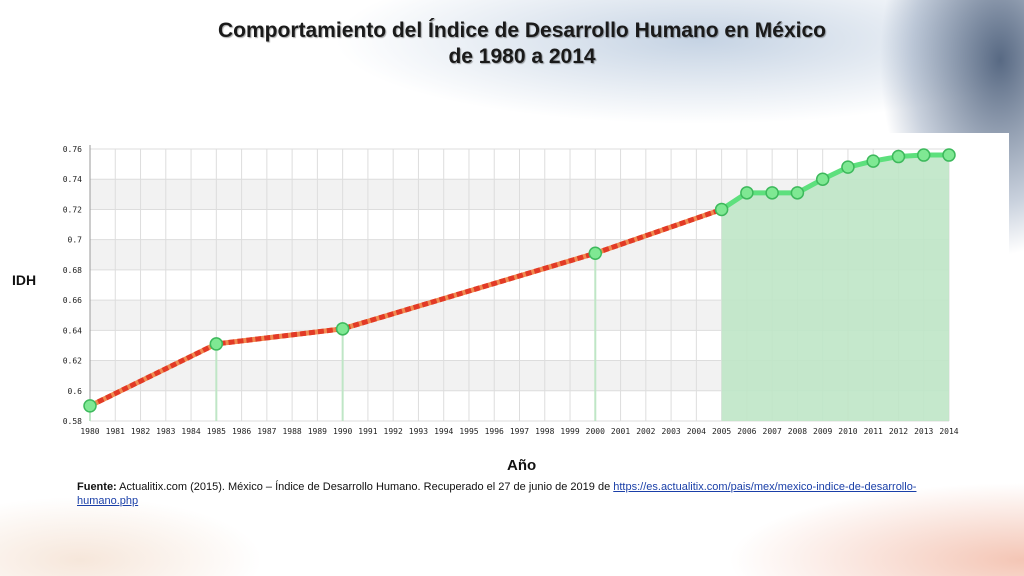 The image size is (1024, 576). Describe the element at coordinates (190, 431) in the screenshot. I see `x-tick-label: 1984` at that location.